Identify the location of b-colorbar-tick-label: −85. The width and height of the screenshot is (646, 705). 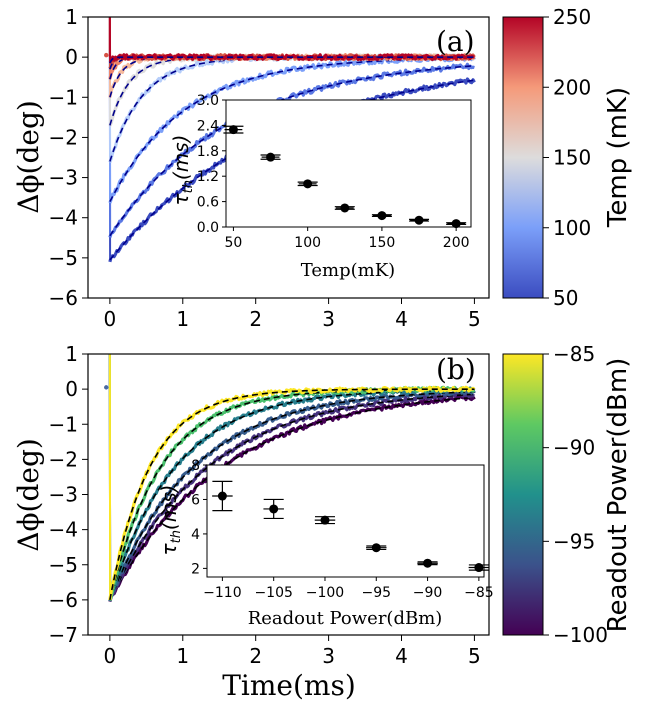
(574, 354).